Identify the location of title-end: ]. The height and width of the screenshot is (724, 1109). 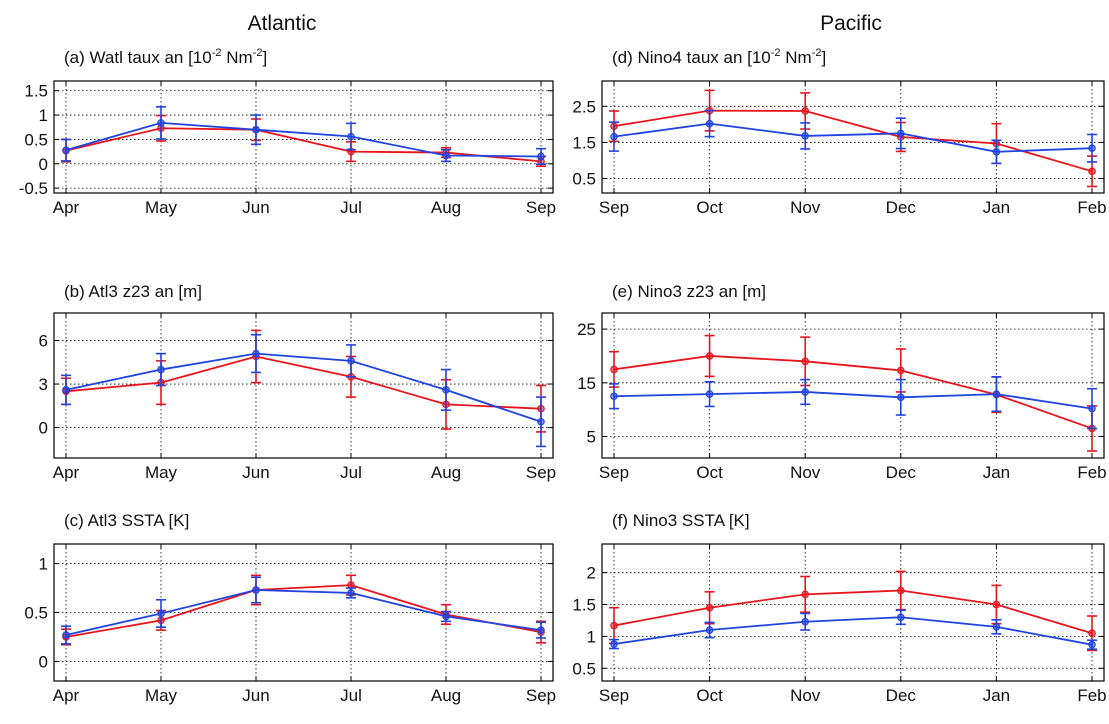
(824, 57).